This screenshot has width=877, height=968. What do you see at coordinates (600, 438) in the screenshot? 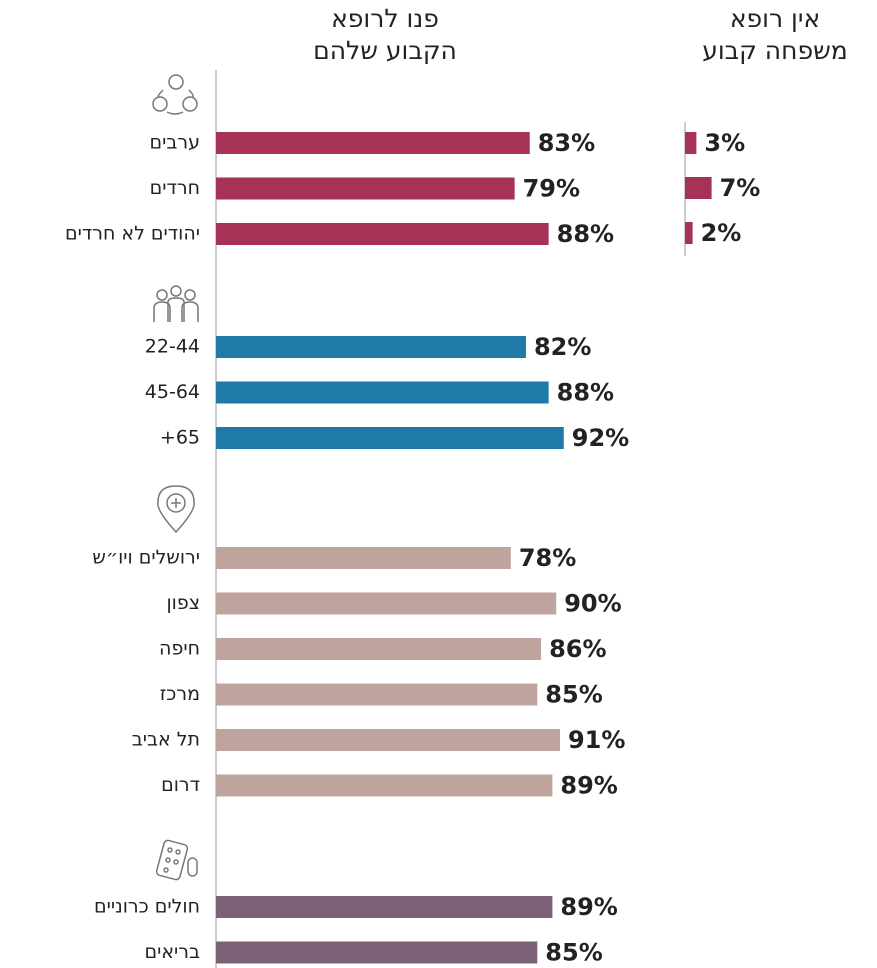
I see `value-label: 92%` at bounding box center [600, 438].